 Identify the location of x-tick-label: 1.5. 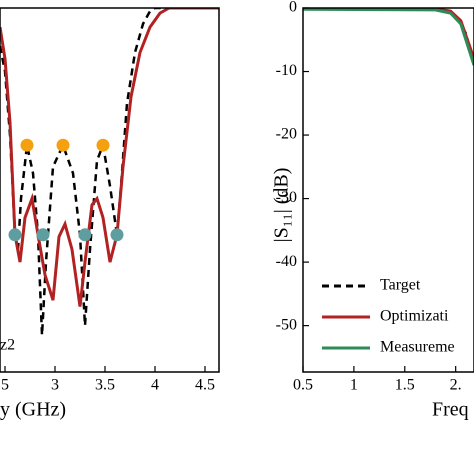
(405, 385).